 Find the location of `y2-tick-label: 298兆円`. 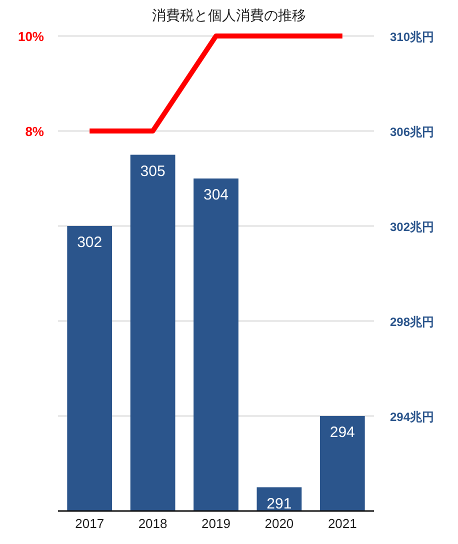

y2-tick-label: 298兆円 is located at coordinates (412, 322).